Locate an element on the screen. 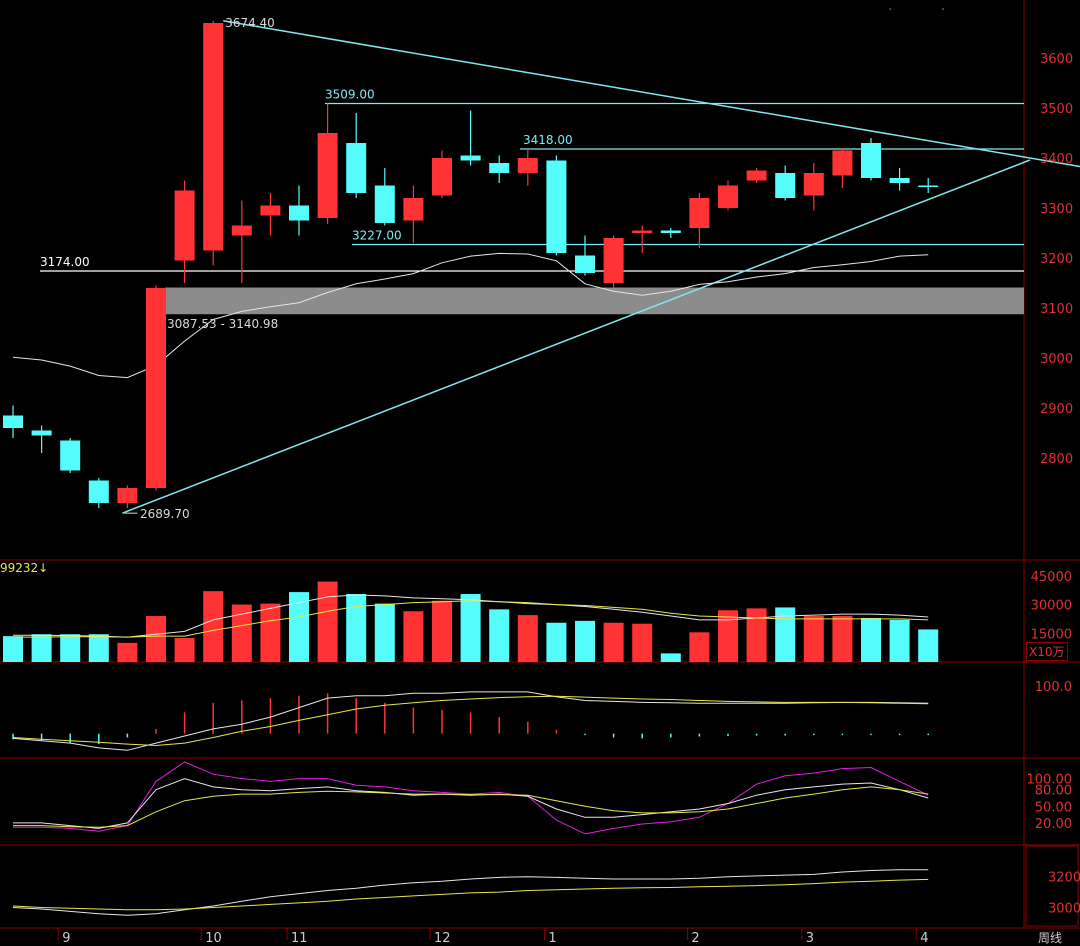 The image size is (1080, 946). price-tick-label: 2800 is located at coordinates (1056, 459).